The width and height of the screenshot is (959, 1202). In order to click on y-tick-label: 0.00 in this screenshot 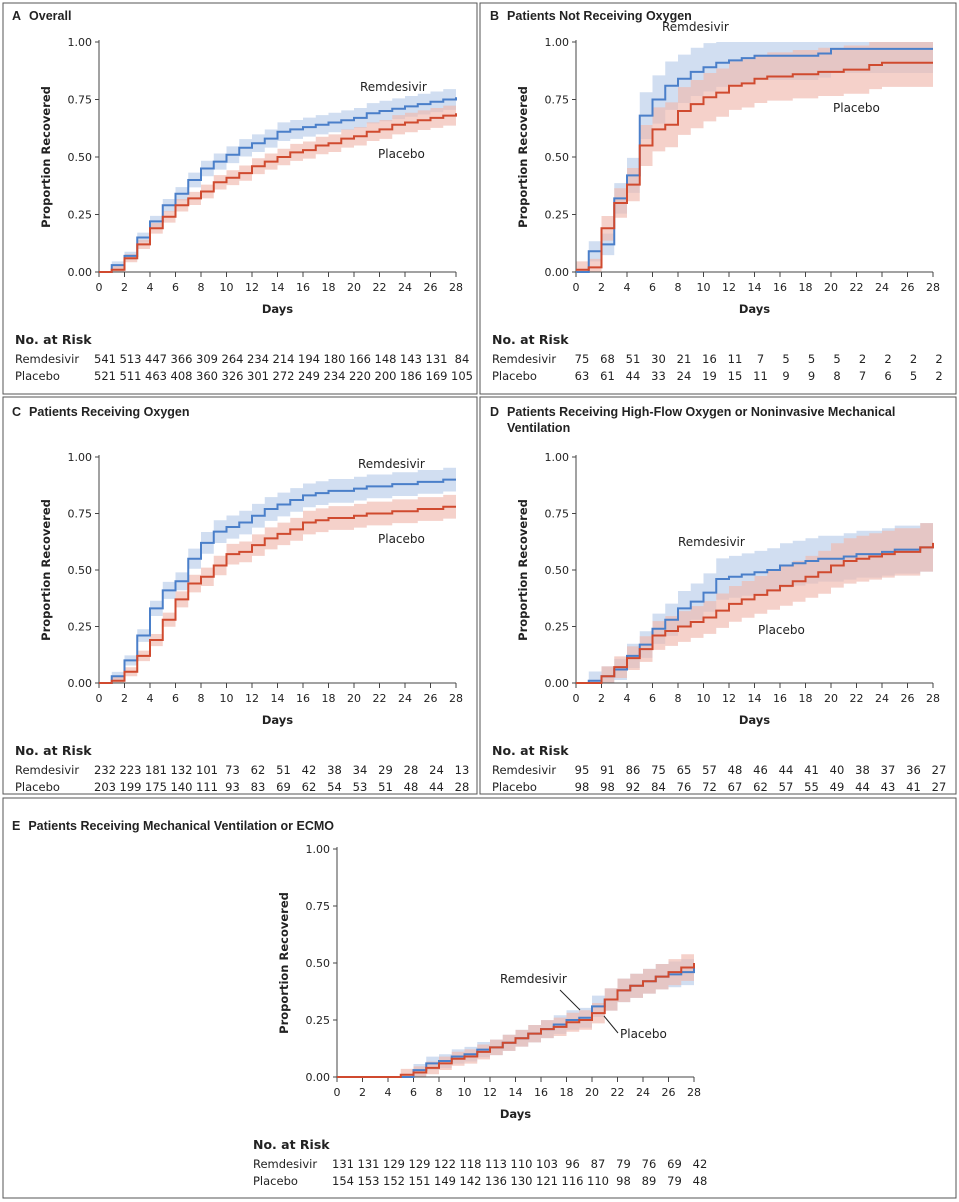, I will do `click(80, 272)`.